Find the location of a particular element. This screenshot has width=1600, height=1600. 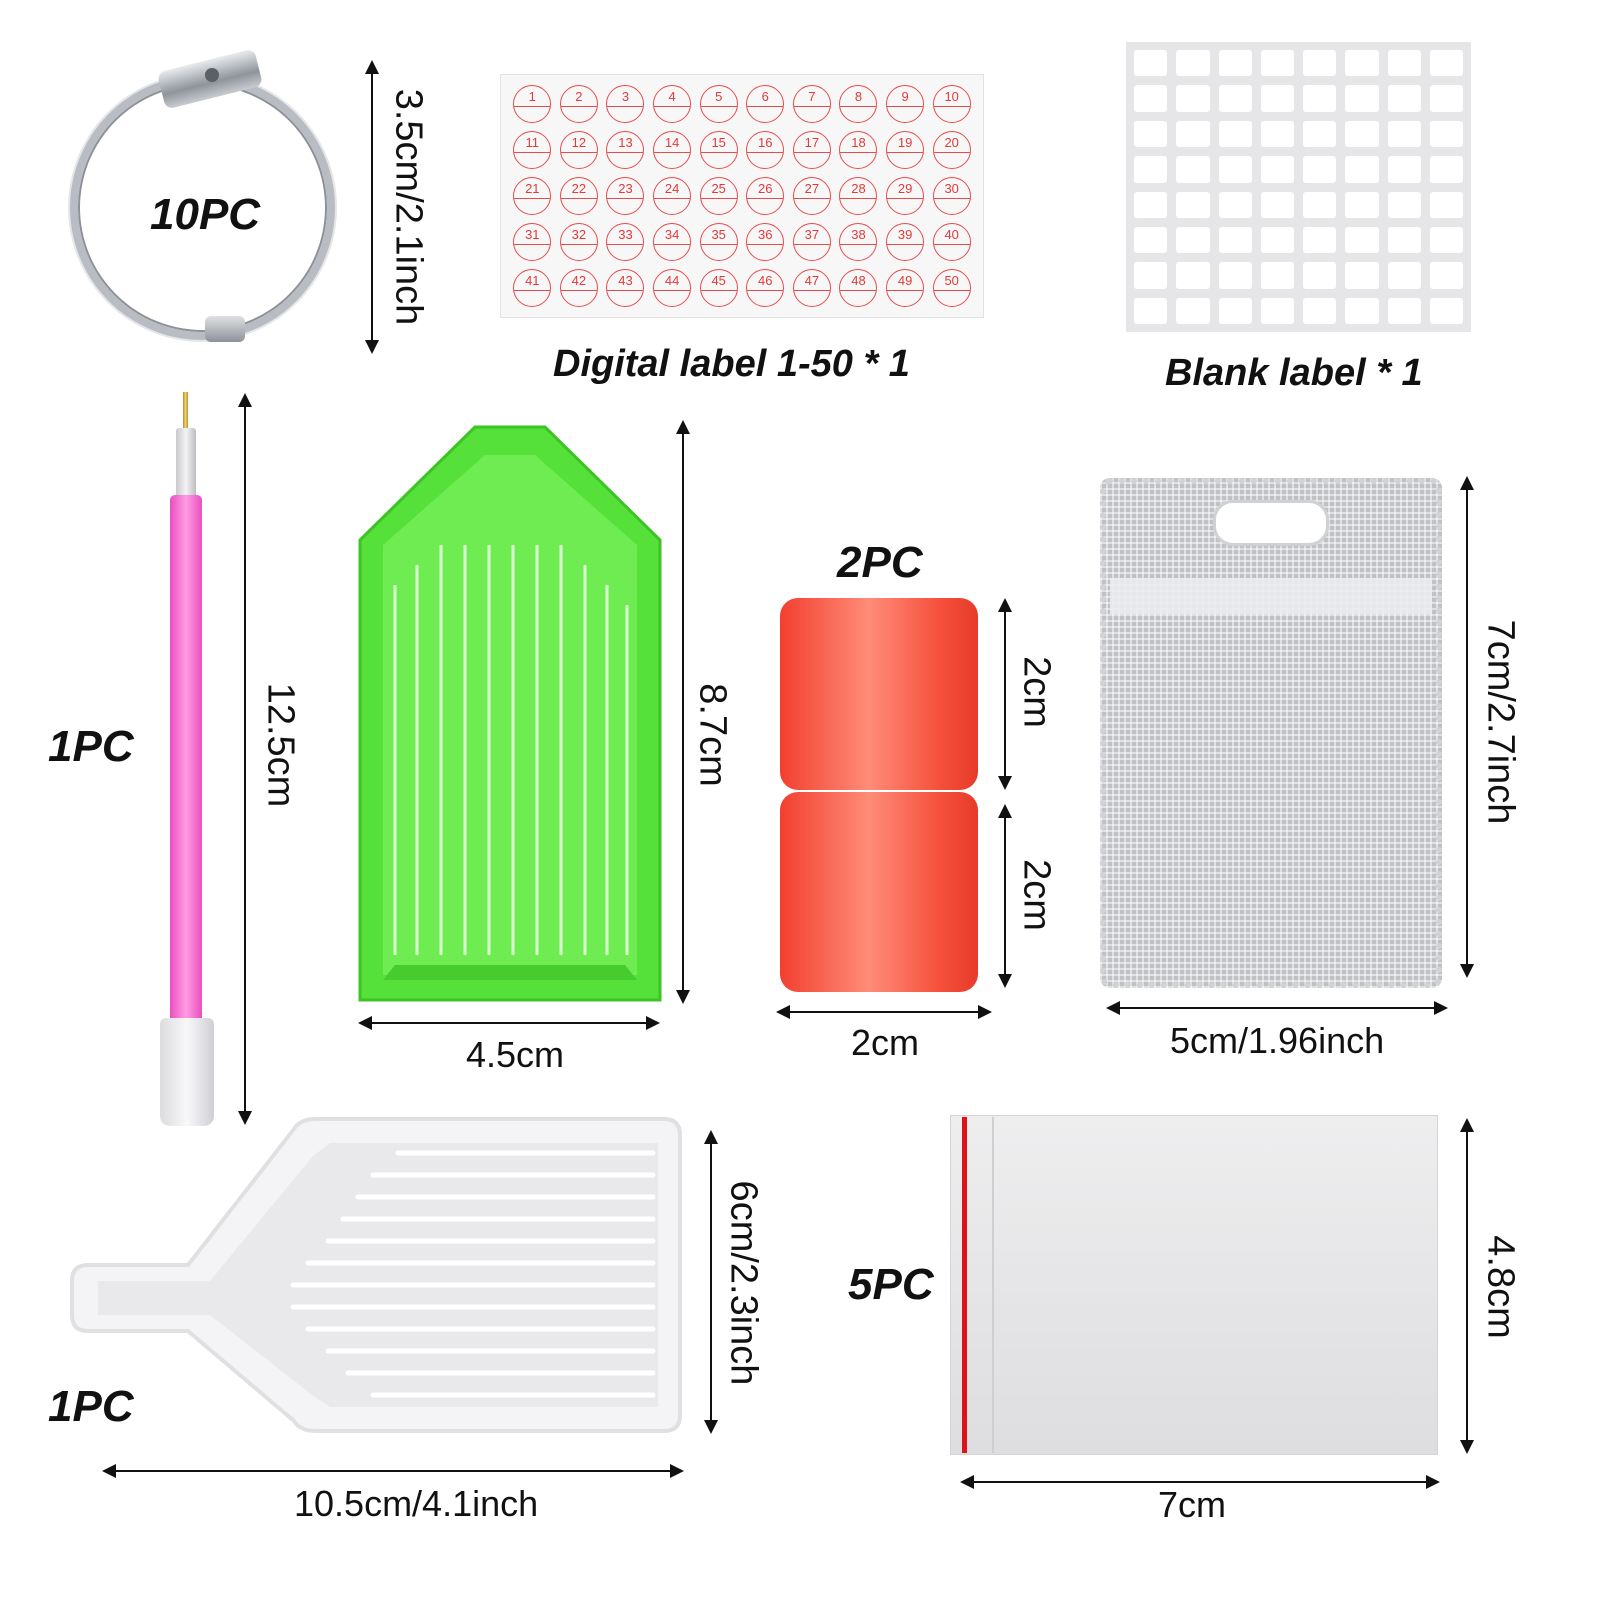

digital-label-circle: 41 is located at coordinates (532, 288).